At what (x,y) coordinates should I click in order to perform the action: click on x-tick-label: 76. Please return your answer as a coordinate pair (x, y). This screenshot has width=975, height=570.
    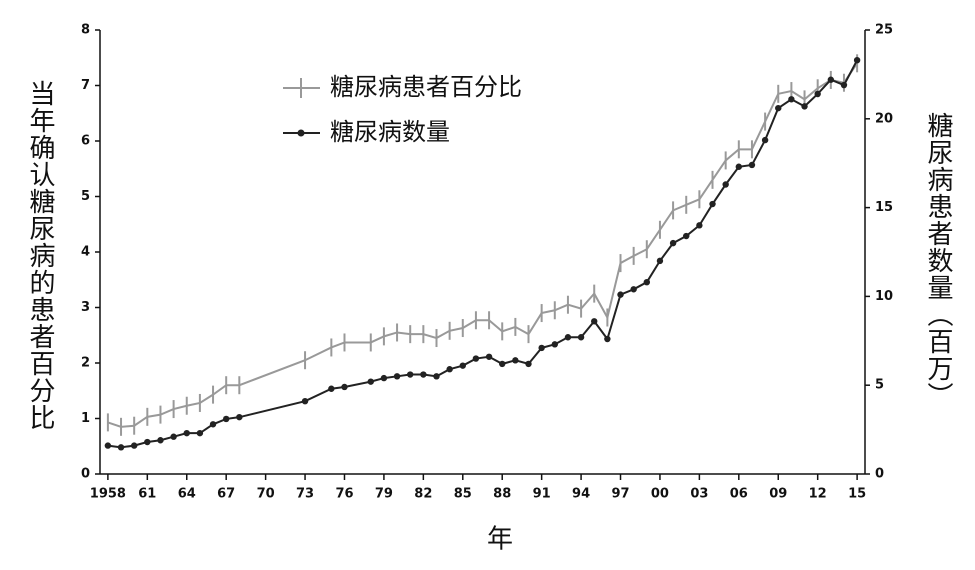
    Looking at the image, I should click on (344, 494).